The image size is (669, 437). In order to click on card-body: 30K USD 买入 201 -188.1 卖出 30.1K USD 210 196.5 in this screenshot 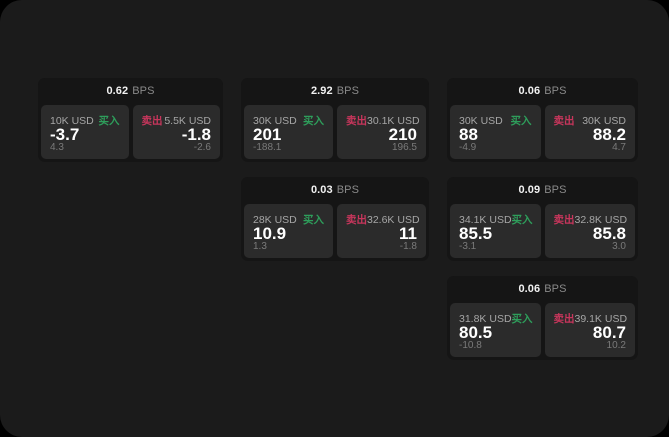, I will do `click(335, 132)`.